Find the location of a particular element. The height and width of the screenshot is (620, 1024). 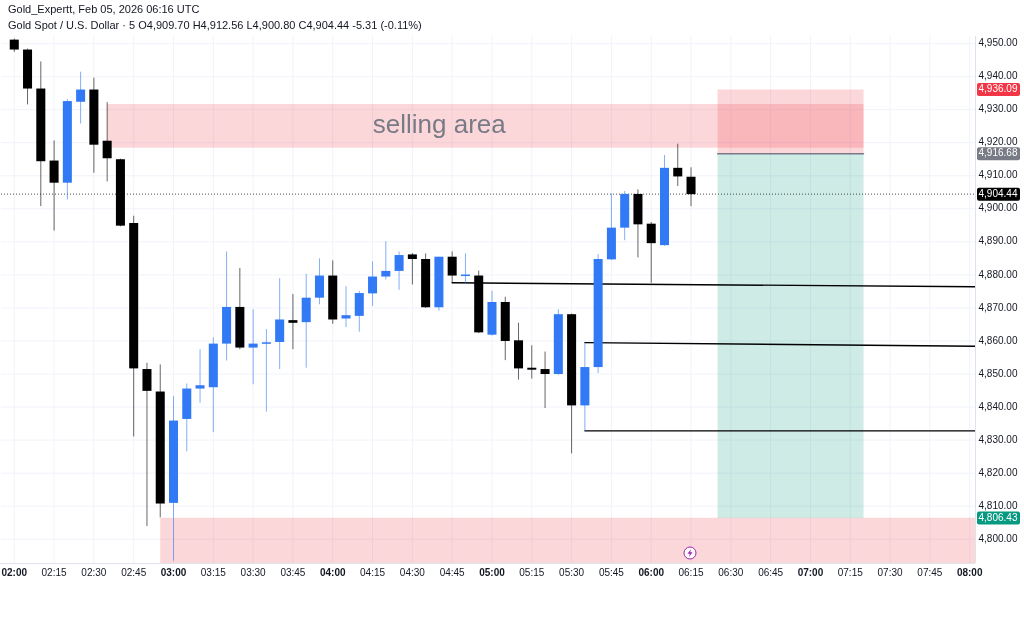

annotation: 4,806.43 is located at coordinates (998, 517).